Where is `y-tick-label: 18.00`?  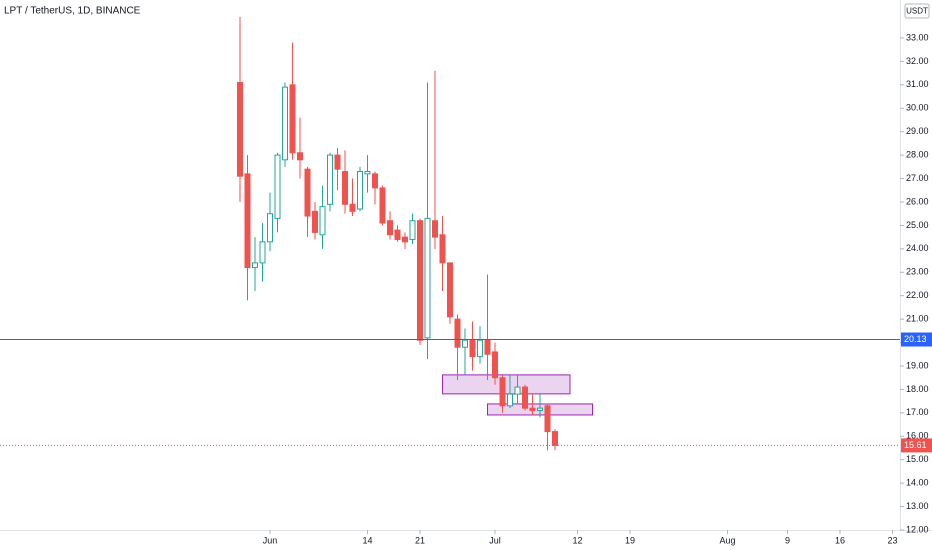
y-tick-label: 18.00 is located at coordinates (917, 389).